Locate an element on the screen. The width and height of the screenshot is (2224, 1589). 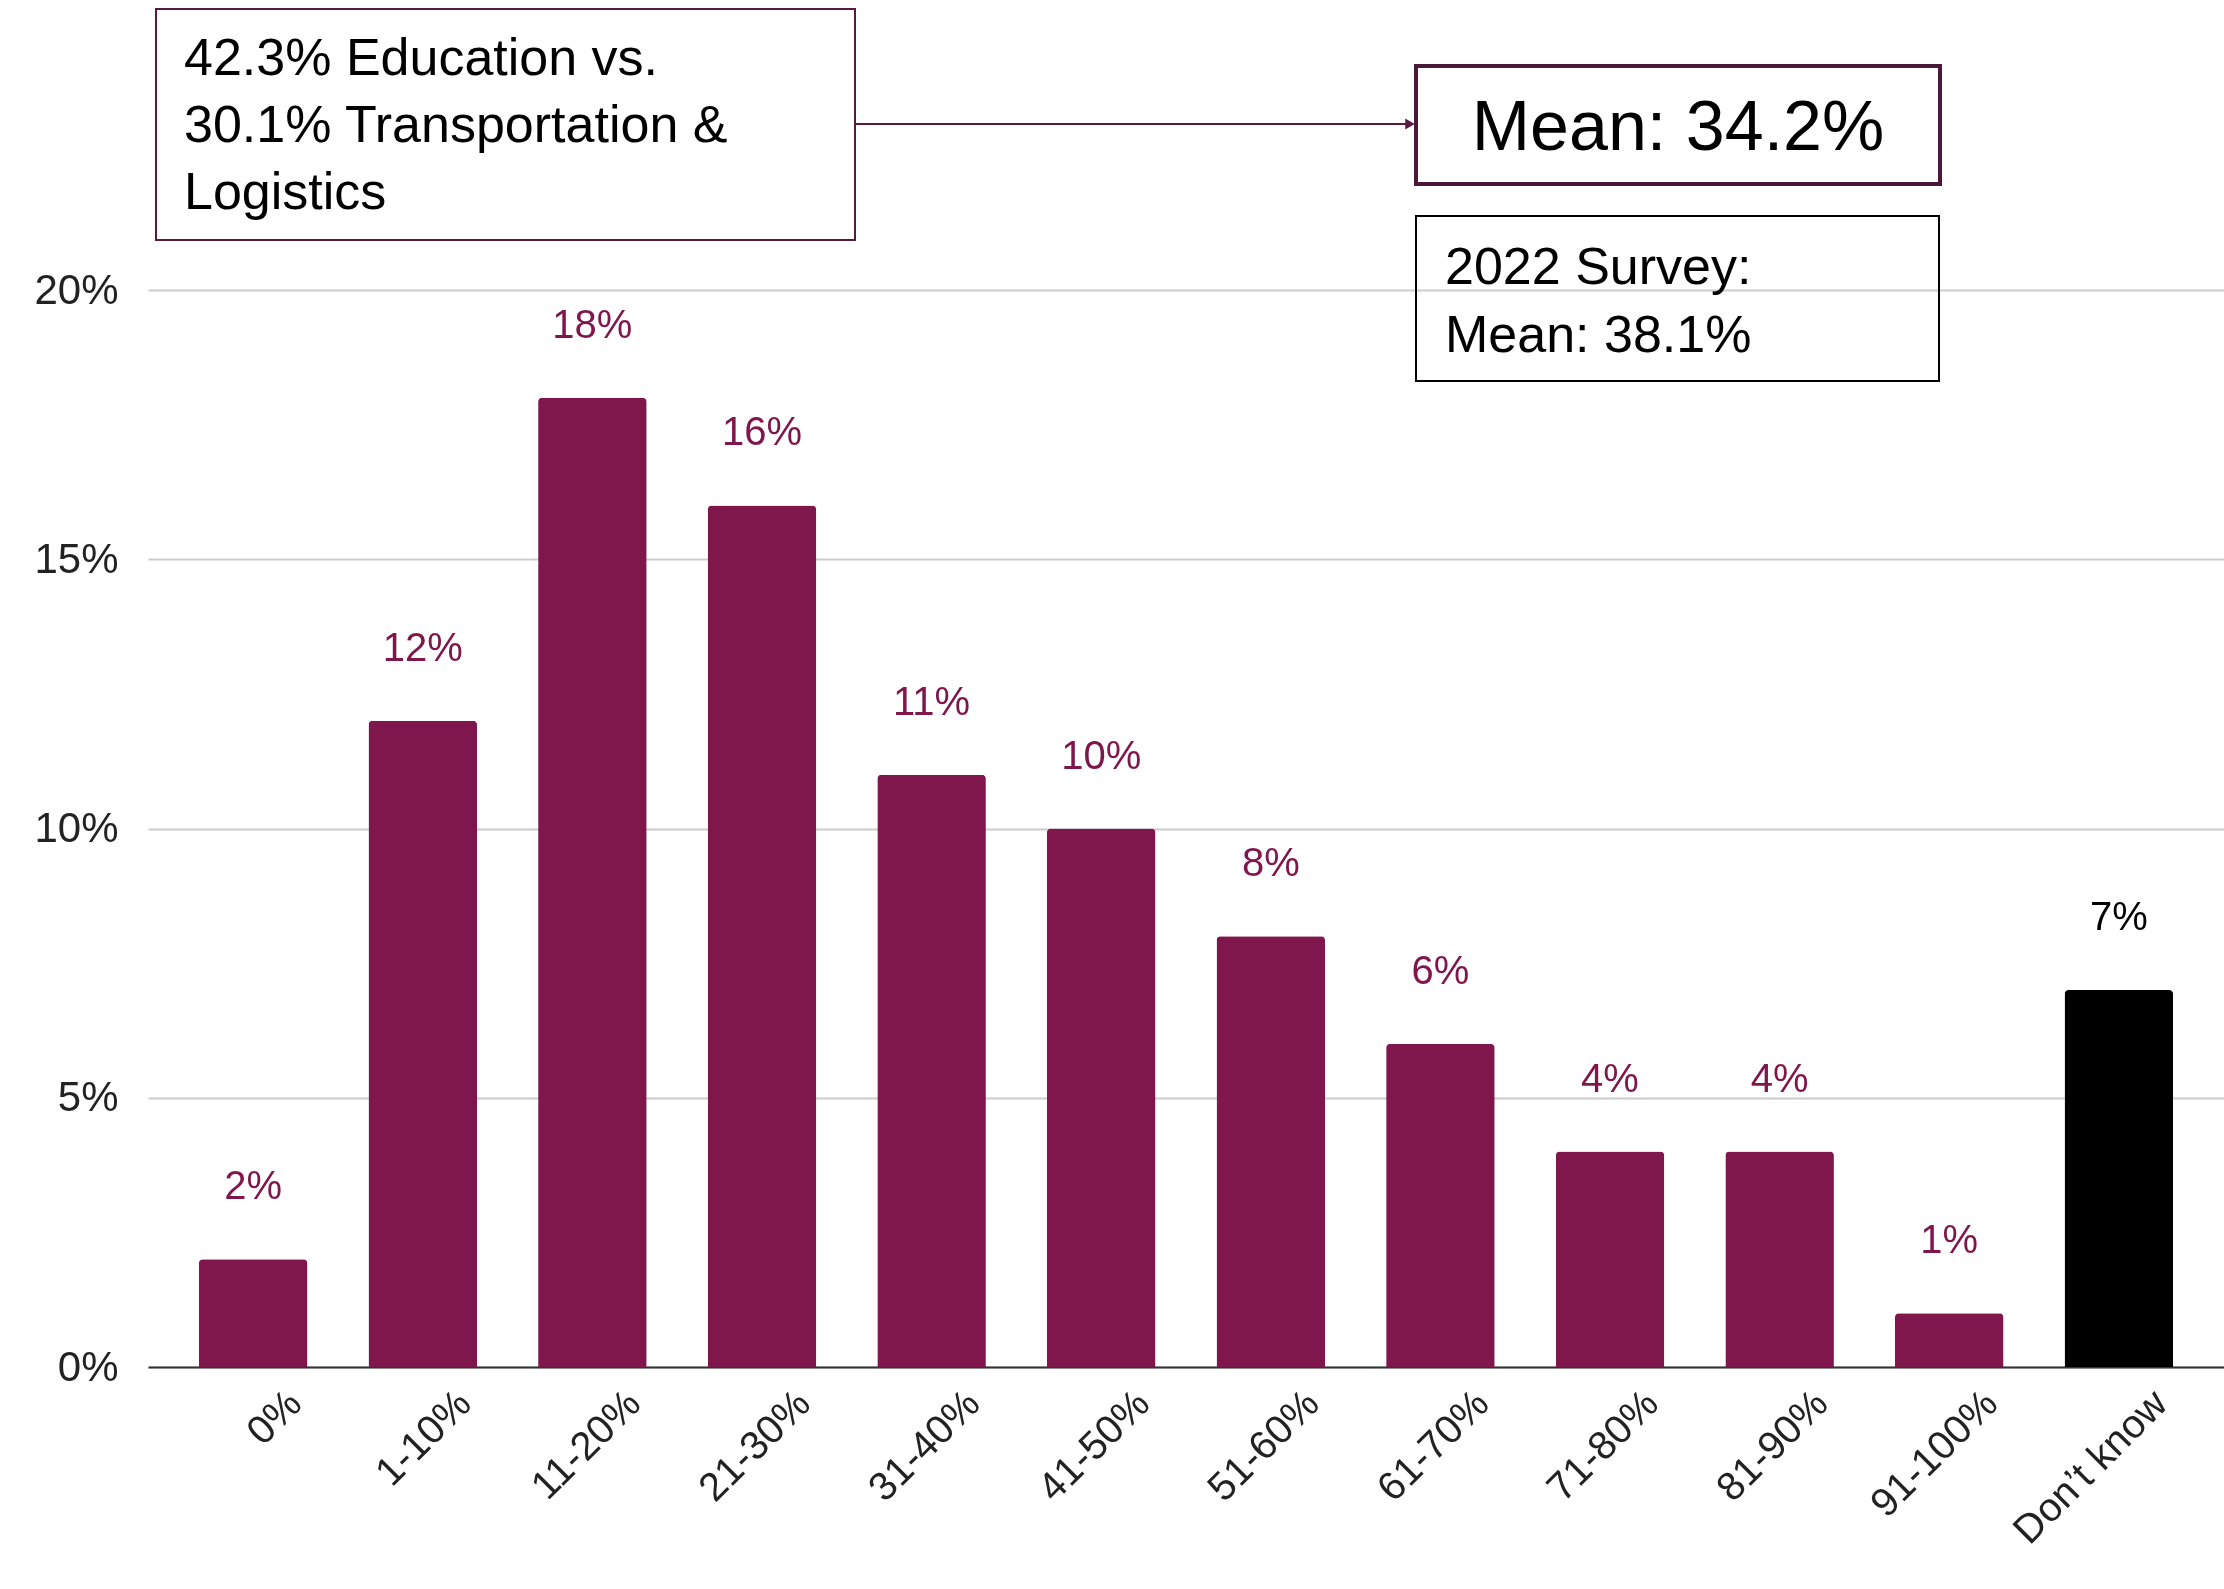
y-tick-label: 20% is located at coordinates (76, 289).